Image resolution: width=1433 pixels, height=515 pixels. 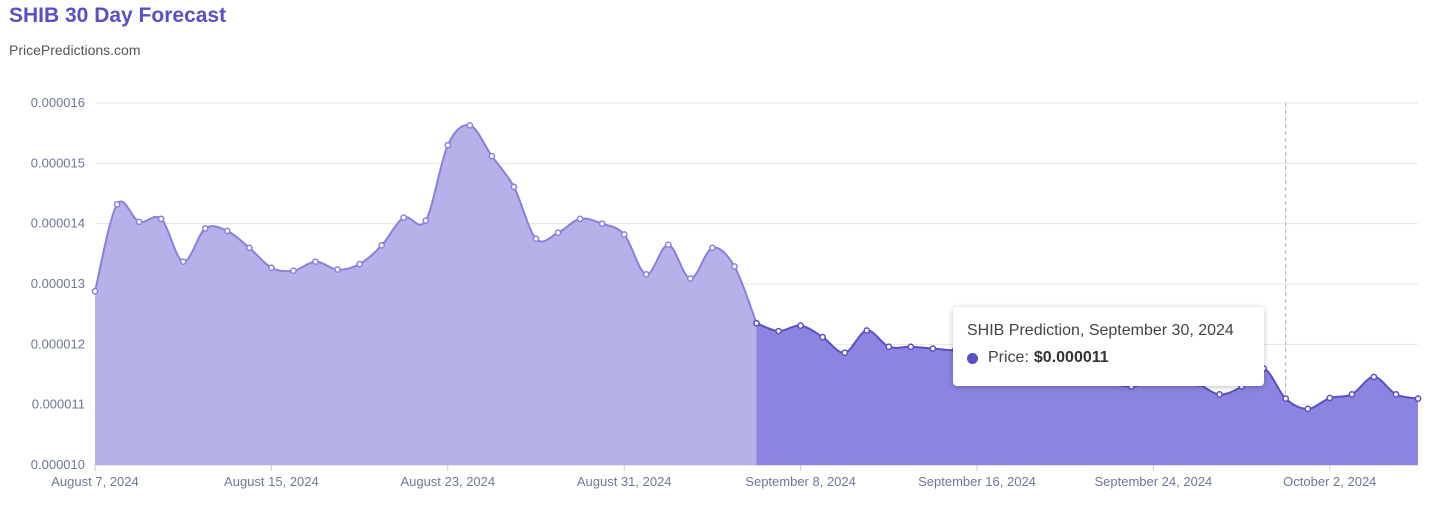 What do you see at coordinates (1153, 481) in the screenshot?
I see `x-tick-label: September 24, 2024` at bounding box center [1153, 481].